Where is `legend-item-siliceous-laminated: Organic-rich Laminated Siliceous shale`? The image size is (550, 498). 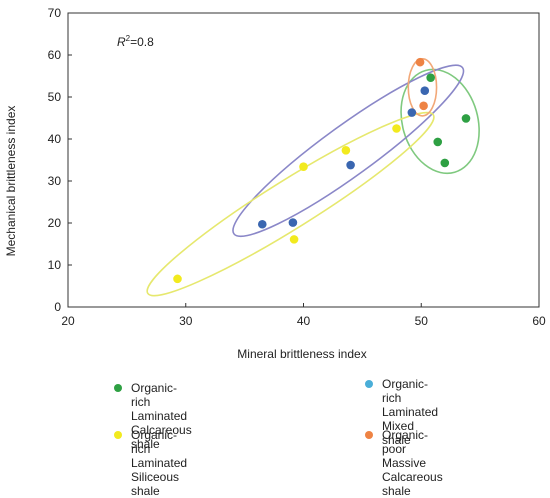
legend-item-siliceous-laminated: Organic-rich Laminated Siliceous shale is located at coordinates (150, 463).